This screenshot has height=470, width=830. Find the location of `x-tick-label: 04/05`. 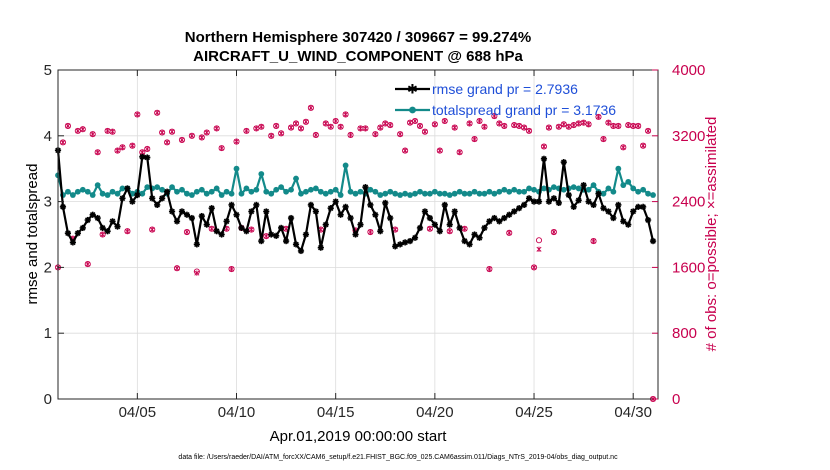

x-tick-label: 04/05 is located at coordinates (138, 412).